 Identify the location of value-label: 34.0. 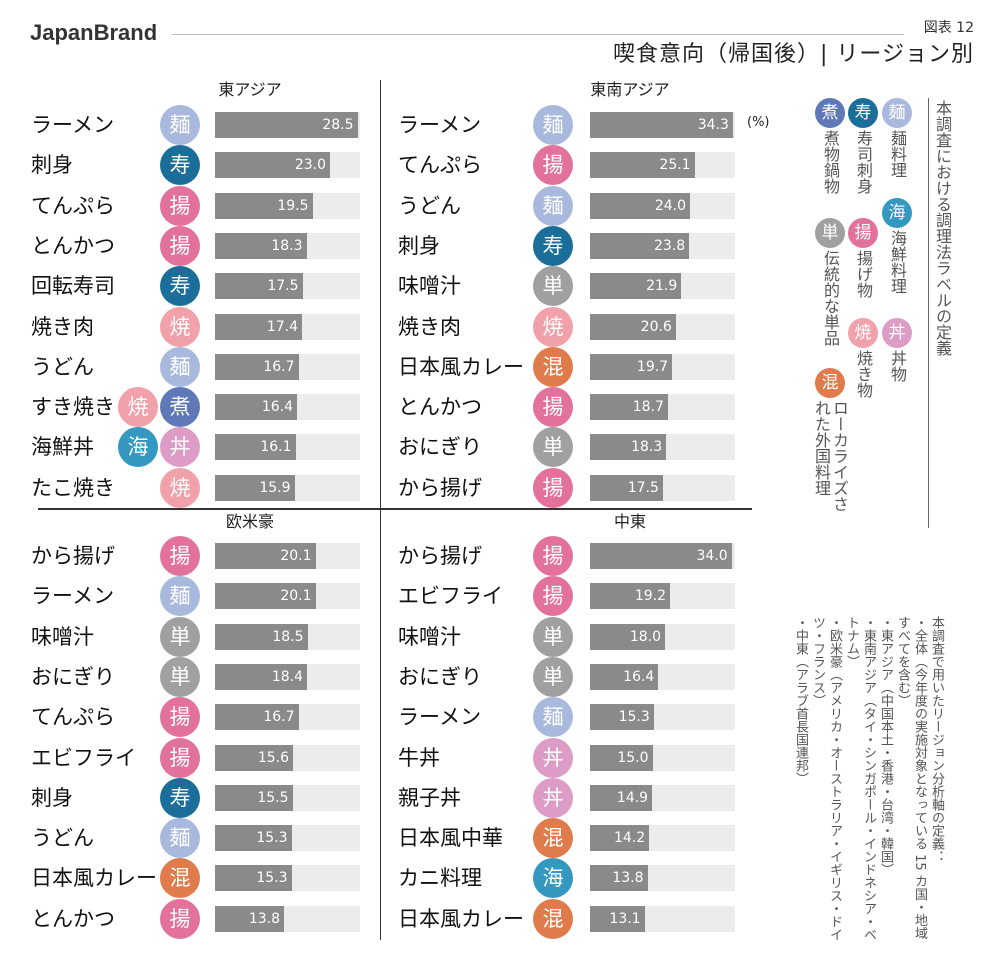
(712, 556).